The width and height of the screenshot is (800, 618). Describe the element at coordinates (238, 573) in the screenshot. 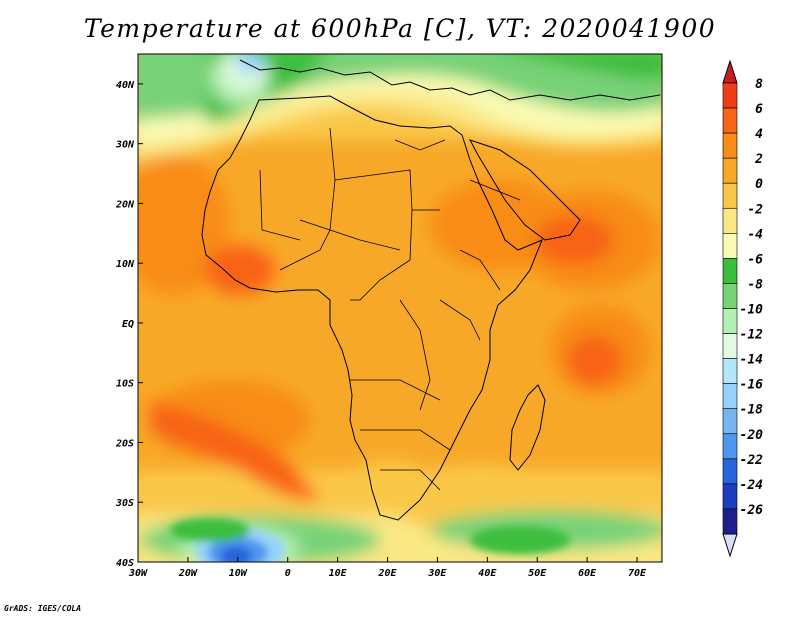

I see `lon-tick-label: 10W` at that location.